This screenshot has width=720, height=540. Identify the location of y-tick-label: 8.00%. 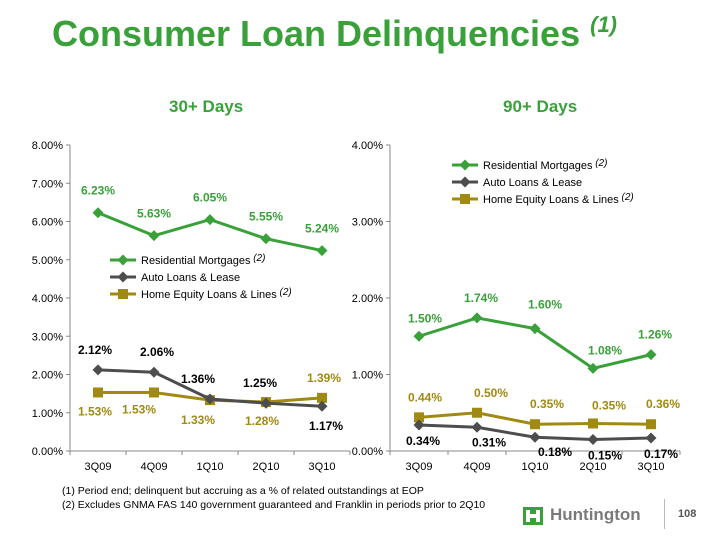
(47, 146).